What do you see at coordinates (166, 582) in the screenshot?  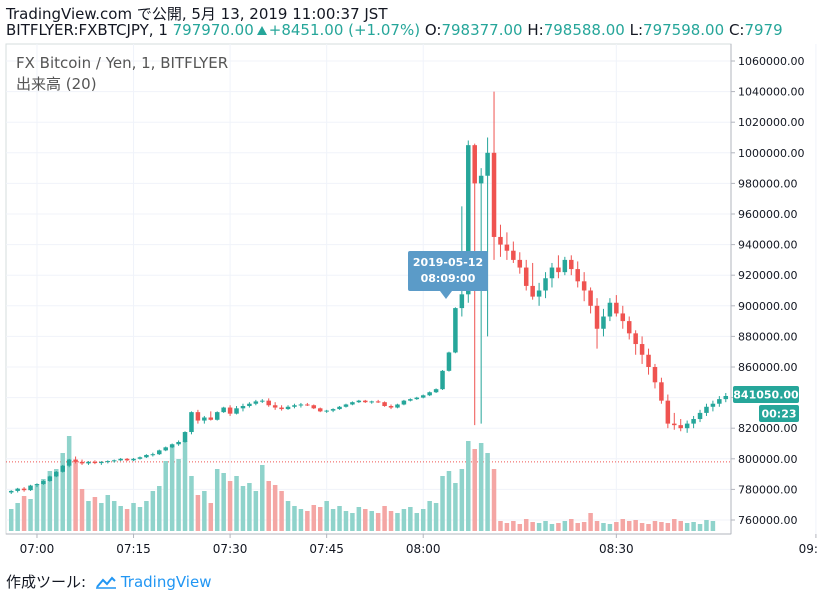 I see `tradingview-brand-link: TradingView` at bounding box center [166, 582].